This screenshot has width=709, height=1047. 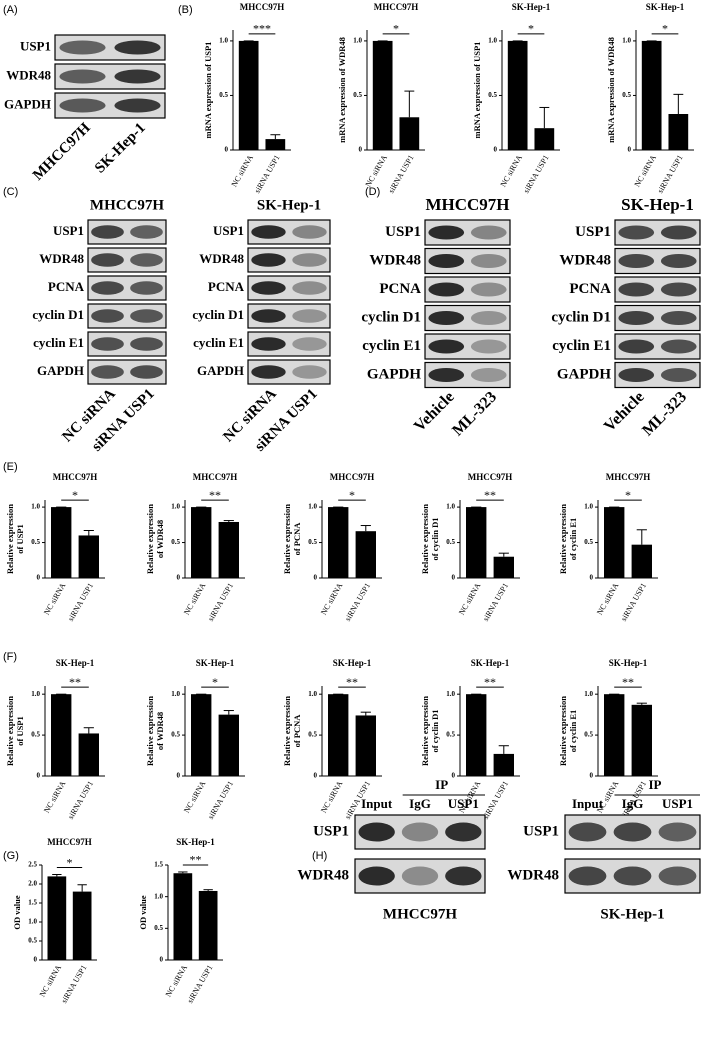 What do you see at coordinates (11, 856) in the screenshot?
I see `panel-label: (G)` at bounding box center [11, 856].